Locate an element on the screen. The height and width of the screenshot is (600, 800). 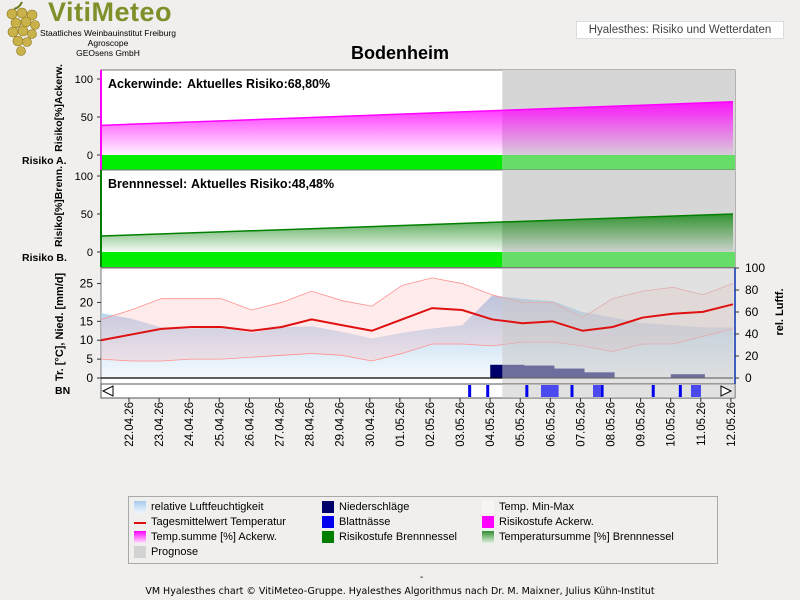
y2tick-label: 80 is located at coordinates (752, 290).